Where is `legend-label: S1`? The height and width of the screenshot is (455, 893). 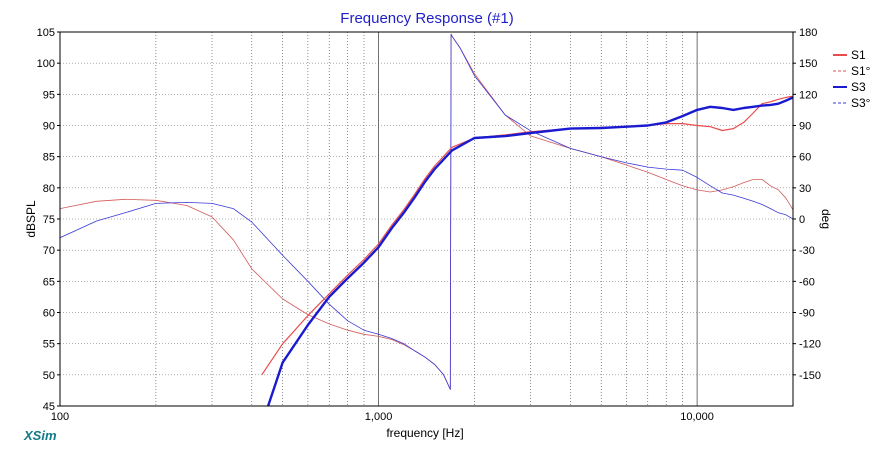 legend-label: S1 is located at coordinates (858, 55).